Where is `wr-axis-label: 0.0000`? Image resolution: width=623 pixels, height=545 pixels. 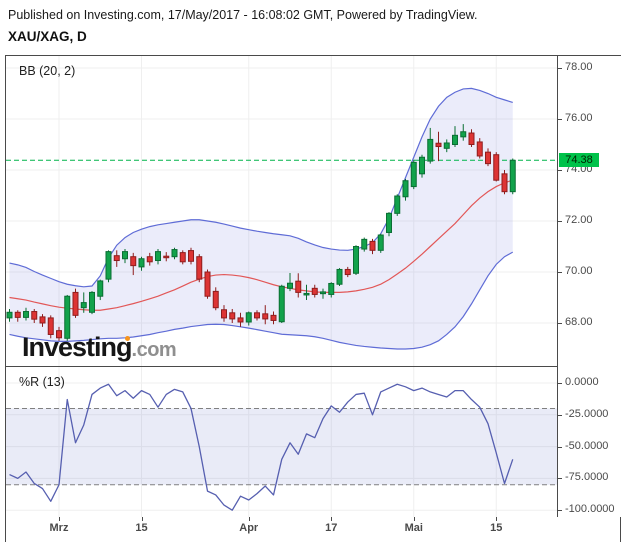 wr-axis-label: 0.0000 is located at coordinates (582, 382).